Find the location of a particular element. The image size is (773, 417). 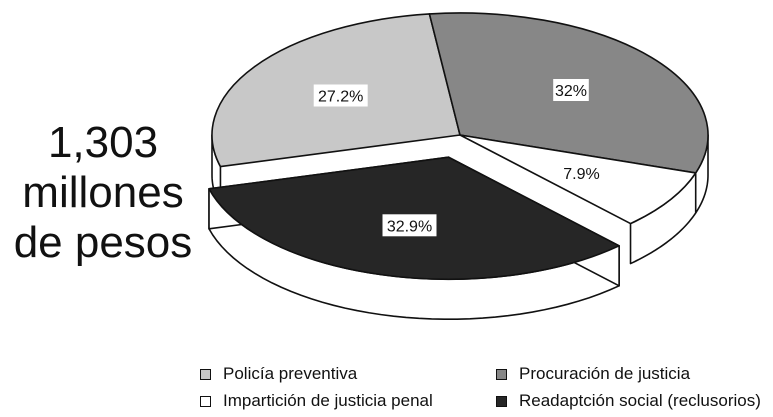

pie-value-label-imparticion-de-justicia-penal: 7.9% is located at coordinates (581, 172).